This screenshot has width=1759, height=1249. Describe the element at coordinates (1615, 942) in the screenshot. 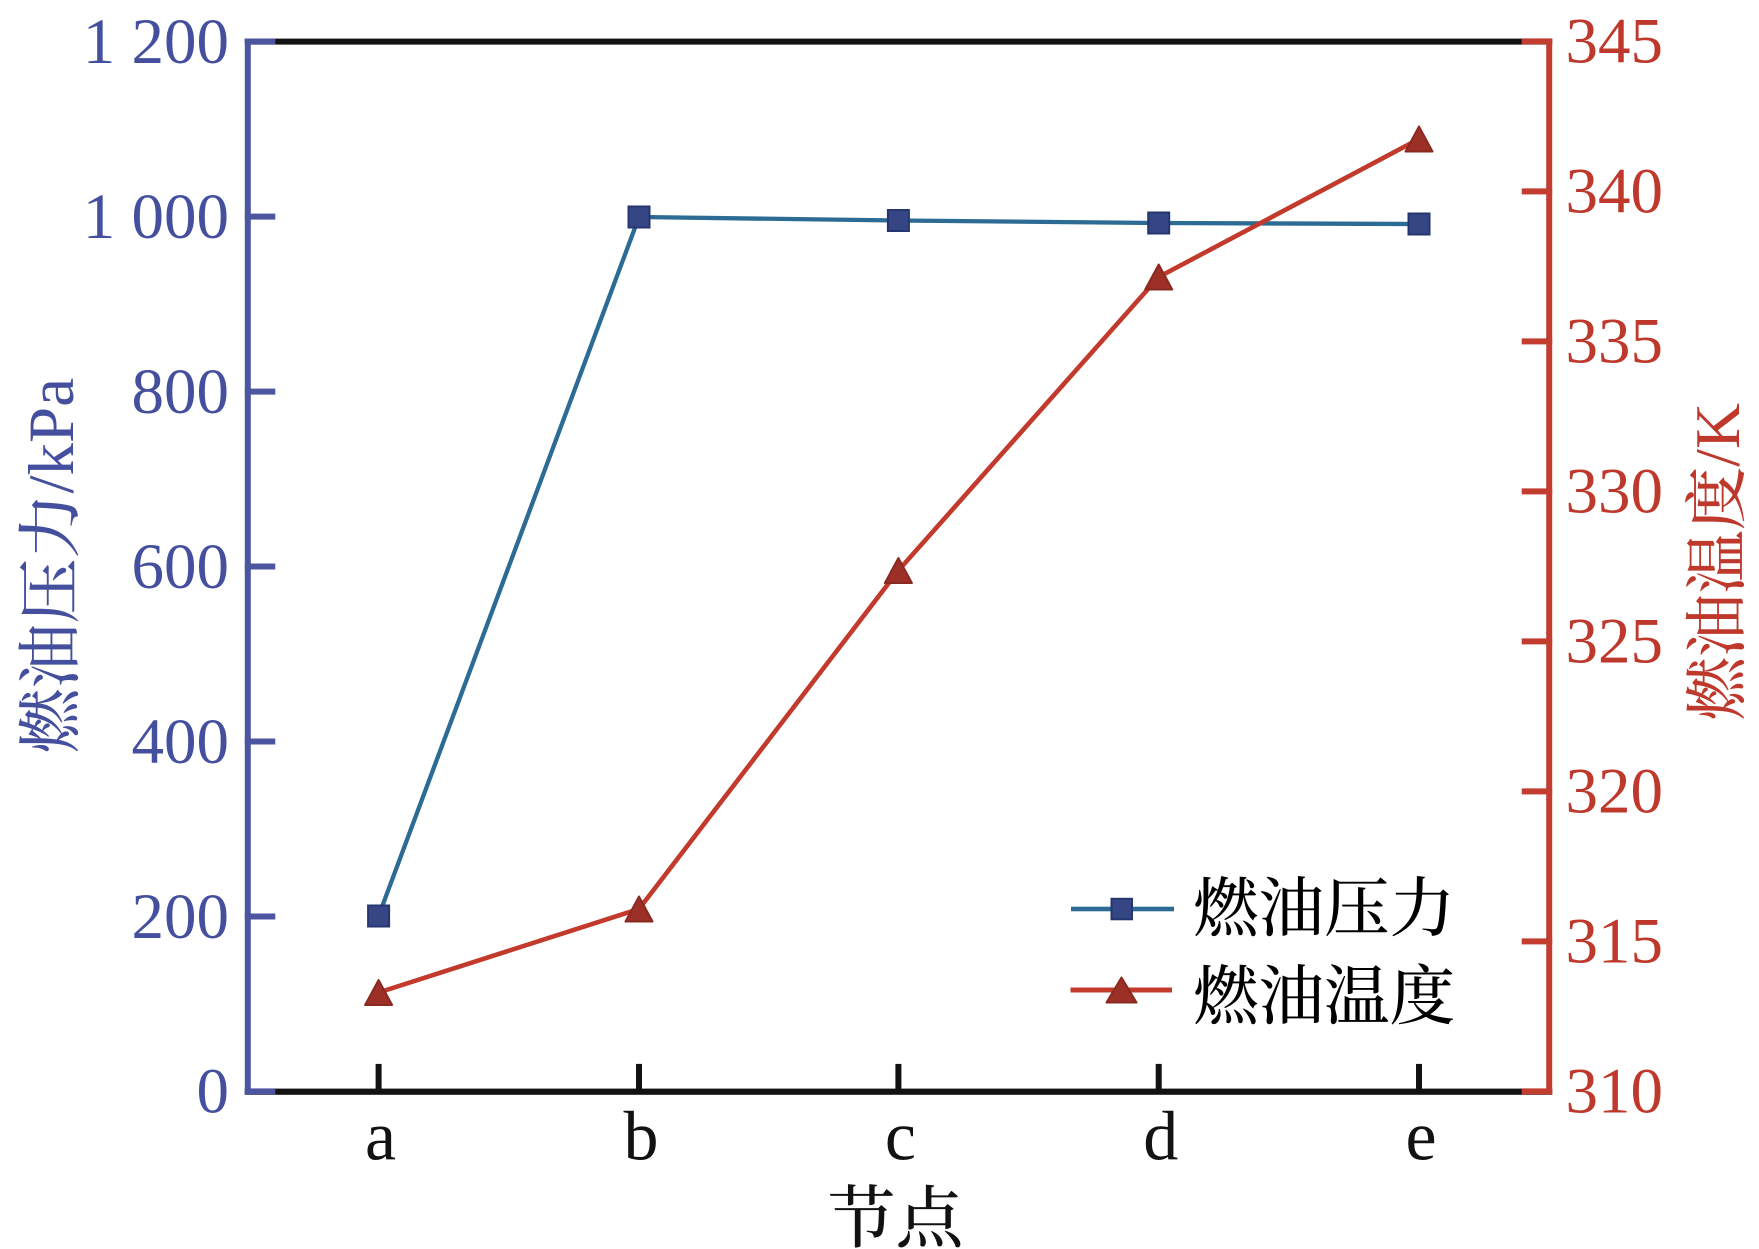

I see `svg-text: 315` at that location.